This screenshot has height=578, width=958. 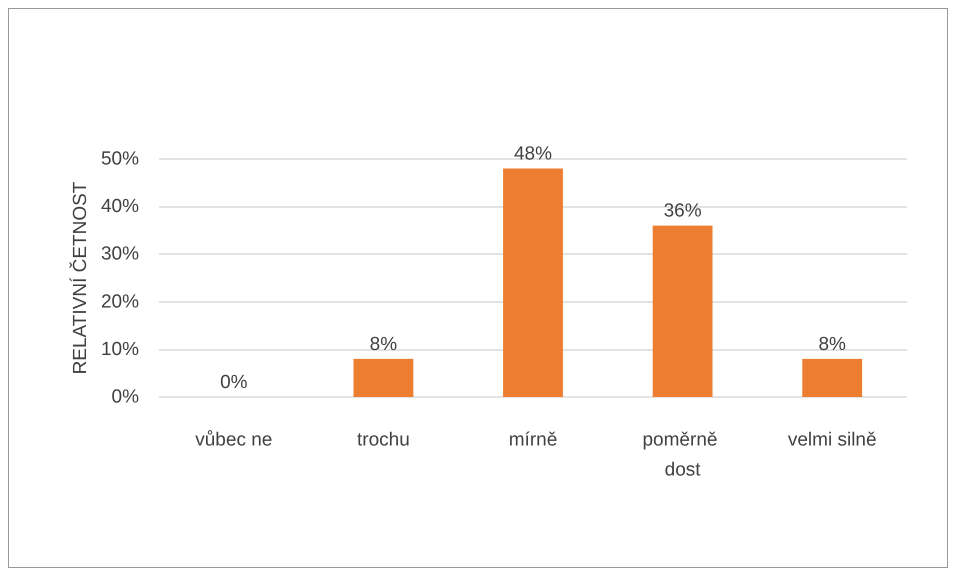 What do you see at coordinates (234, 382) in the screenshot?
I see `data-label: 0%` at bounding box center [234, 382].